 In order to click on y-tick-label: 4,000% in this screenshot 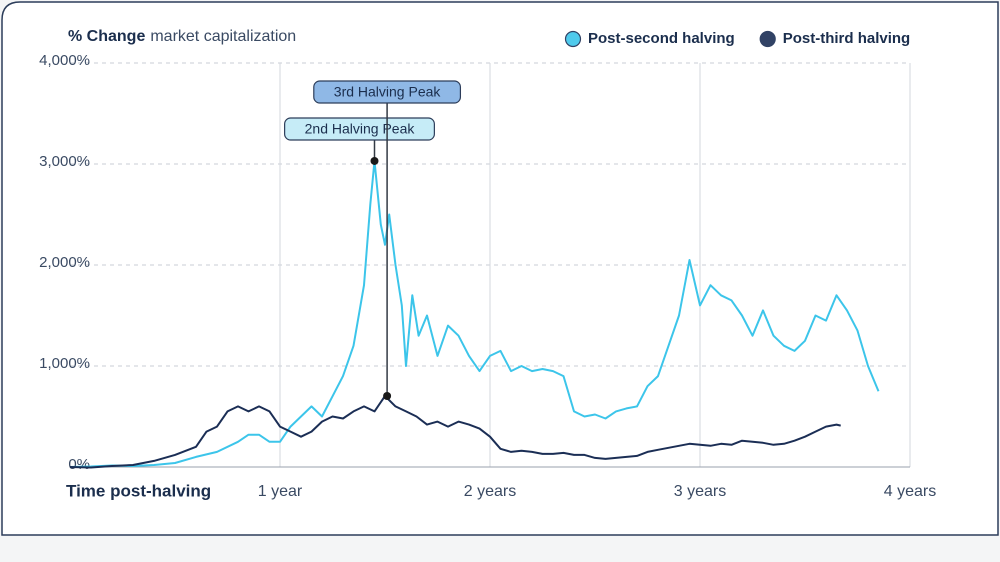, I will do `click(64, 60)`.